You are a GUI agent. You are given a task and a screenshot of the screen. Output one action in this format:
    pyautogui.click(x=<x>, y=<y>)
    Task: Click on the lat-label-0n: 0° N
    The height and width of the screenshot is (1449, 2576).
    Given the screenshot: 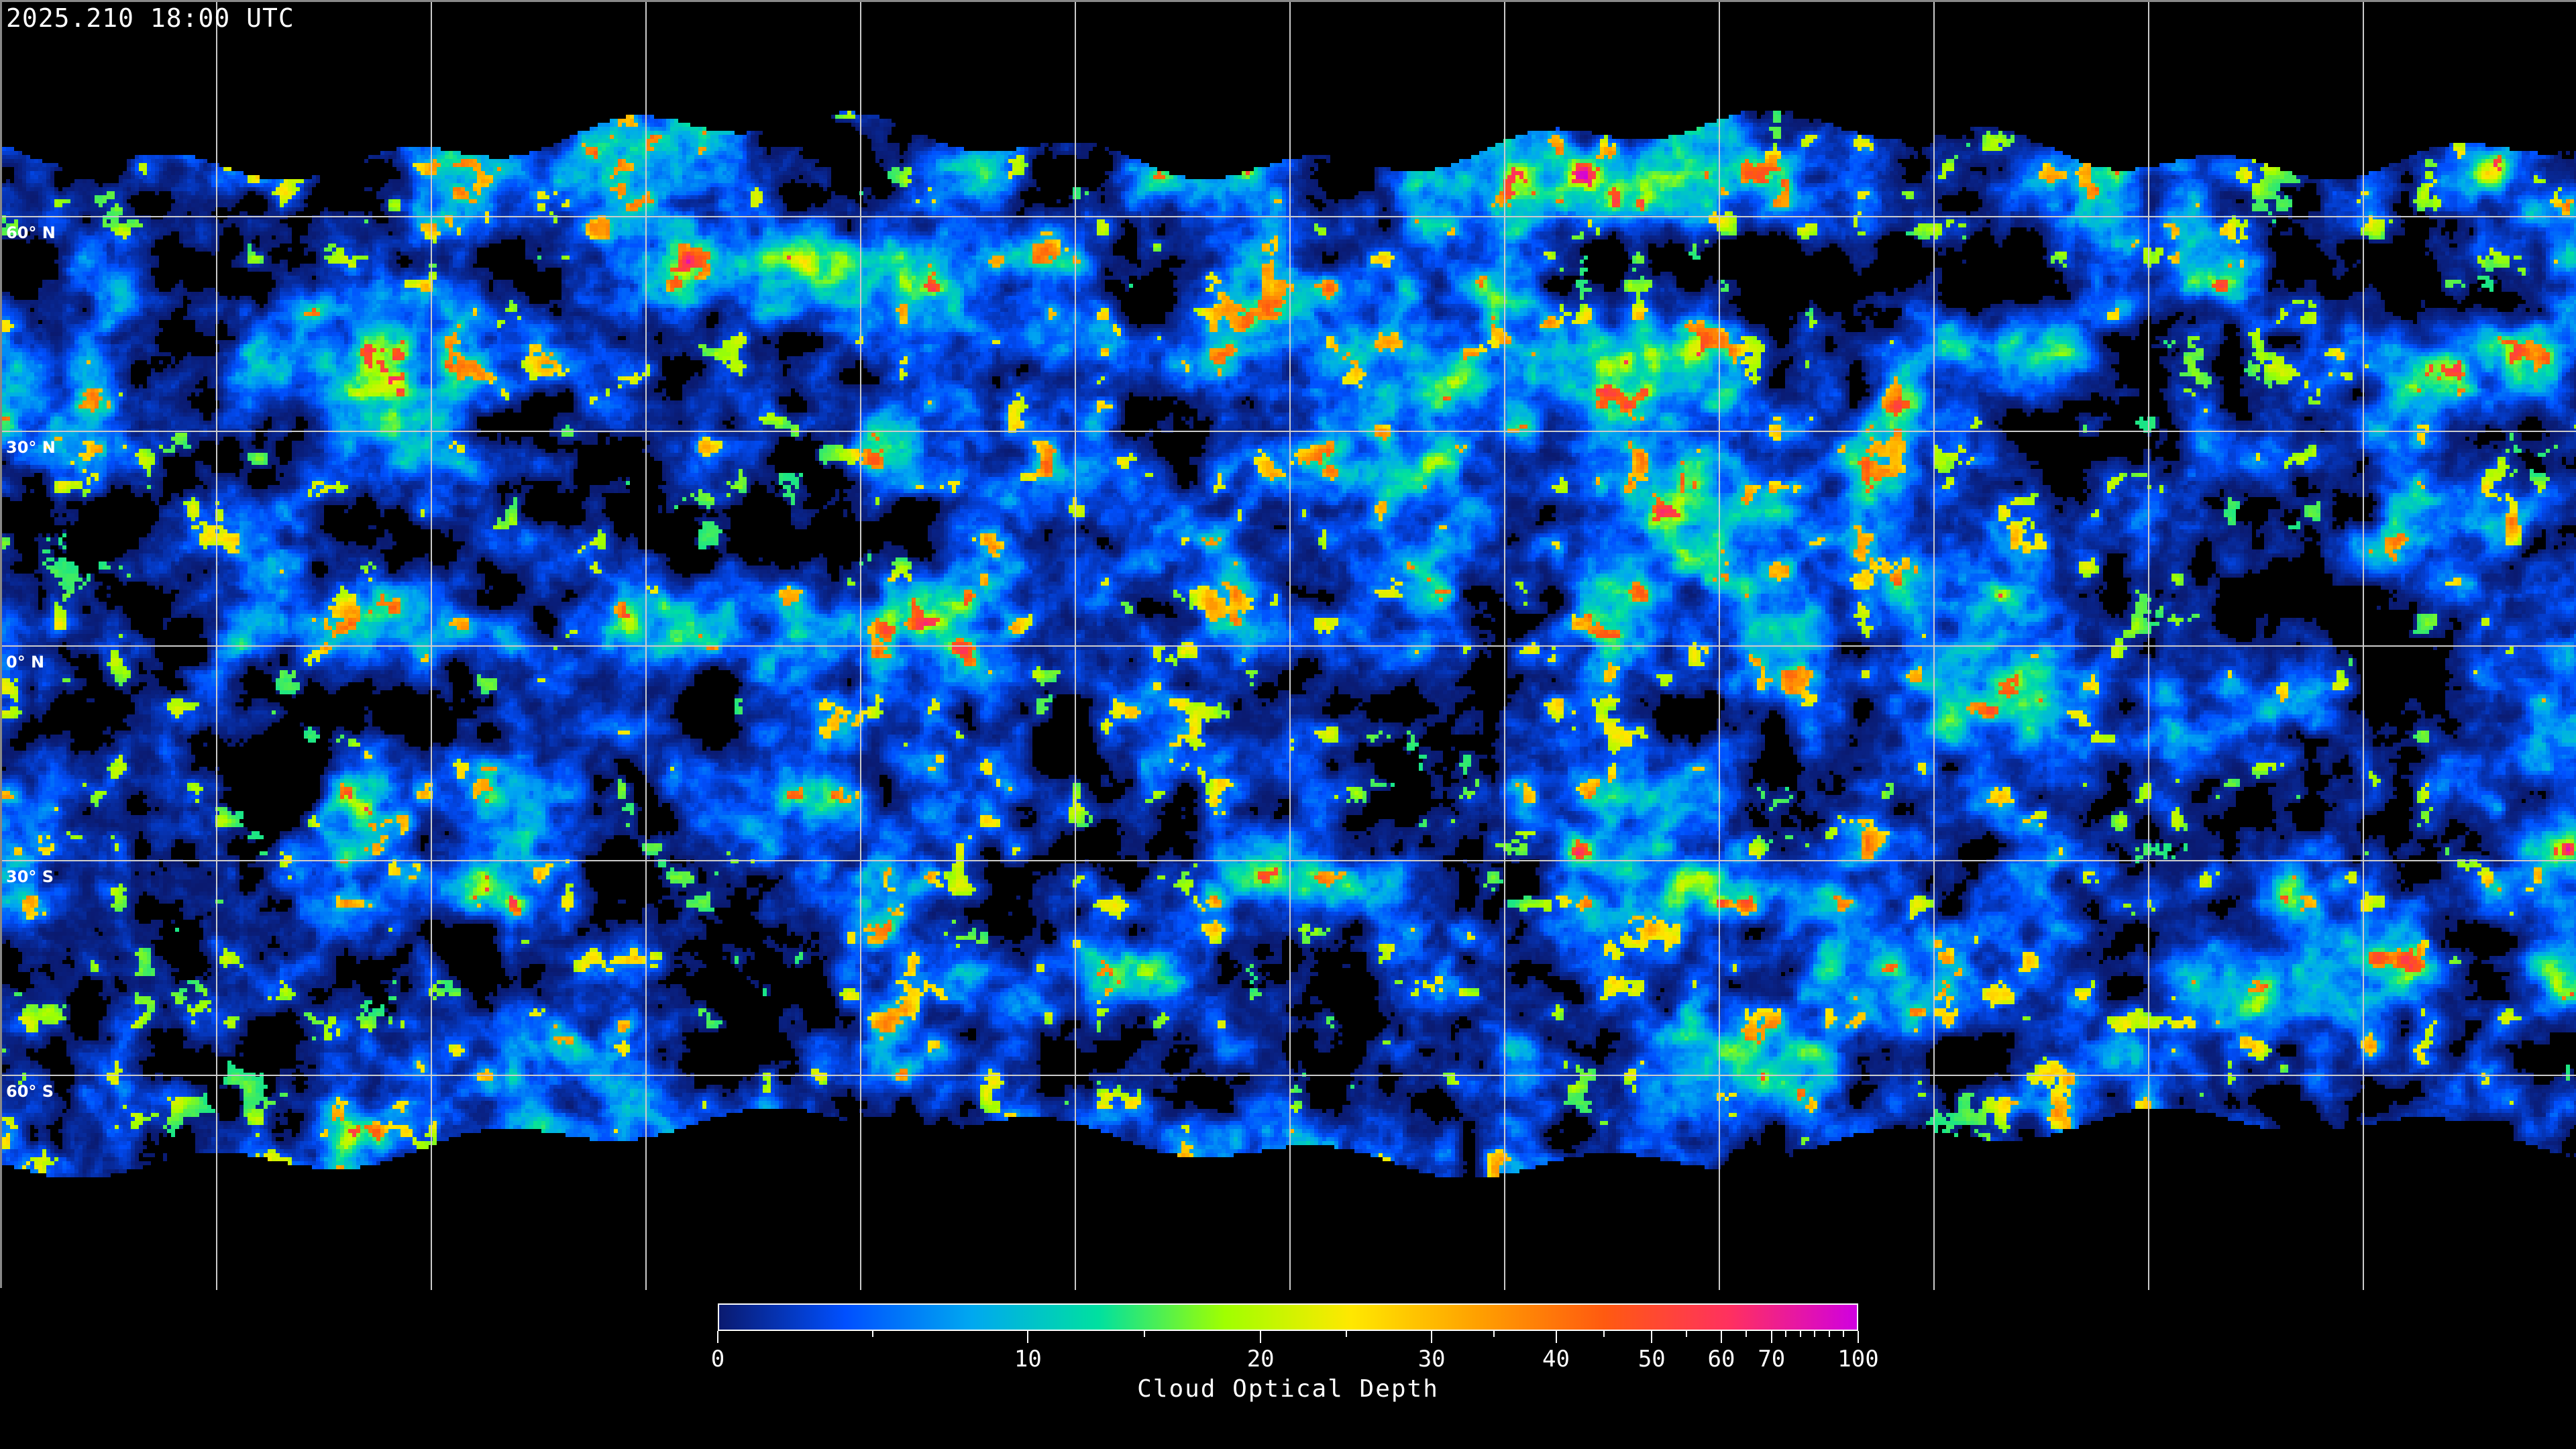 What is the action you would take?
    pyautogui.click(x=25, y=662)
    